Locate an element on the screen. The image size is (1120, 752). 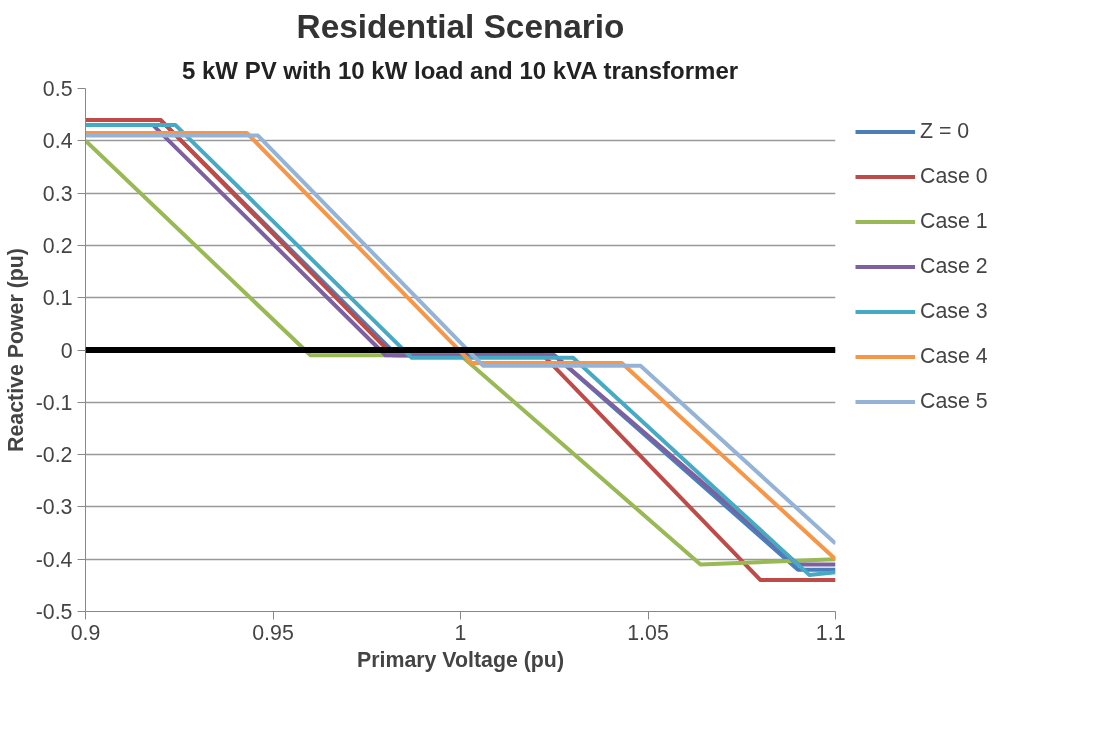
legend-label: Z = 0 is located at coordinates (945, 131).